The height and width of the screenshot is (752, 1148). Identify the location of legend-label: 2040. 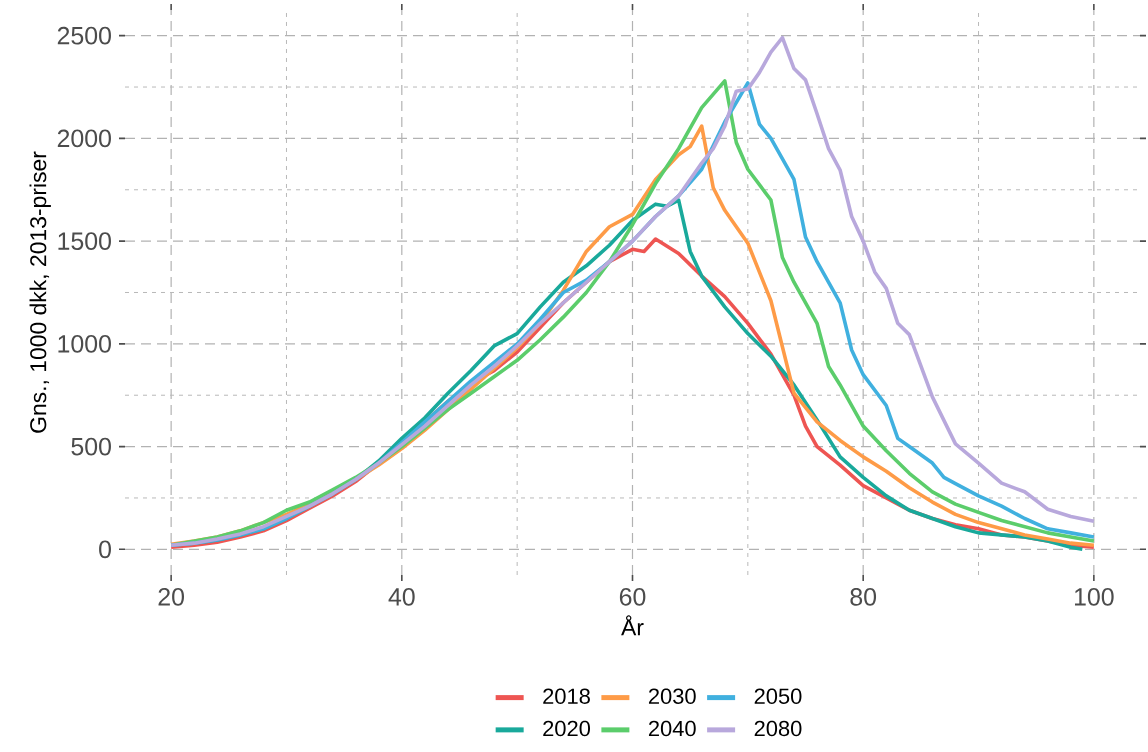
(672, 728).